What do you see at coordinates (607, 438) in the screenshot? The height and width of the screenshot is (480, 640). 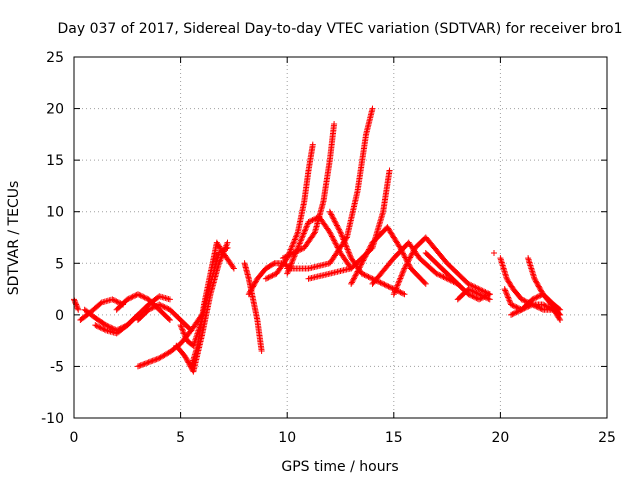 I see `x-tick-label: 25` at bounding box center [607, 438].